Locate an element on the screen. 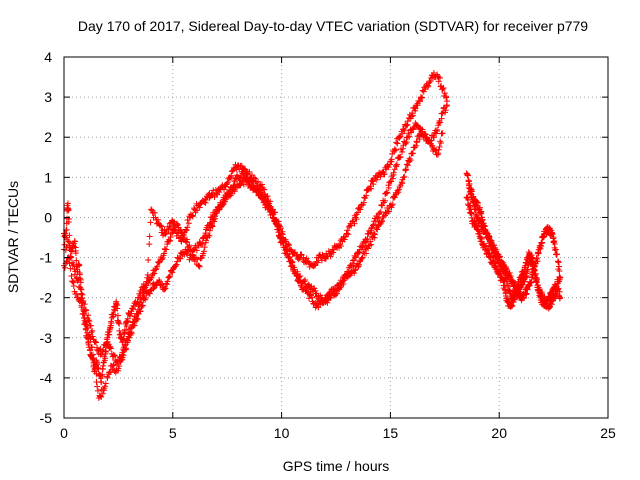 Image resolution: width=640 pixels, height=480 pixels. x-tick-label: 25 is located at coordinates (608, 433).